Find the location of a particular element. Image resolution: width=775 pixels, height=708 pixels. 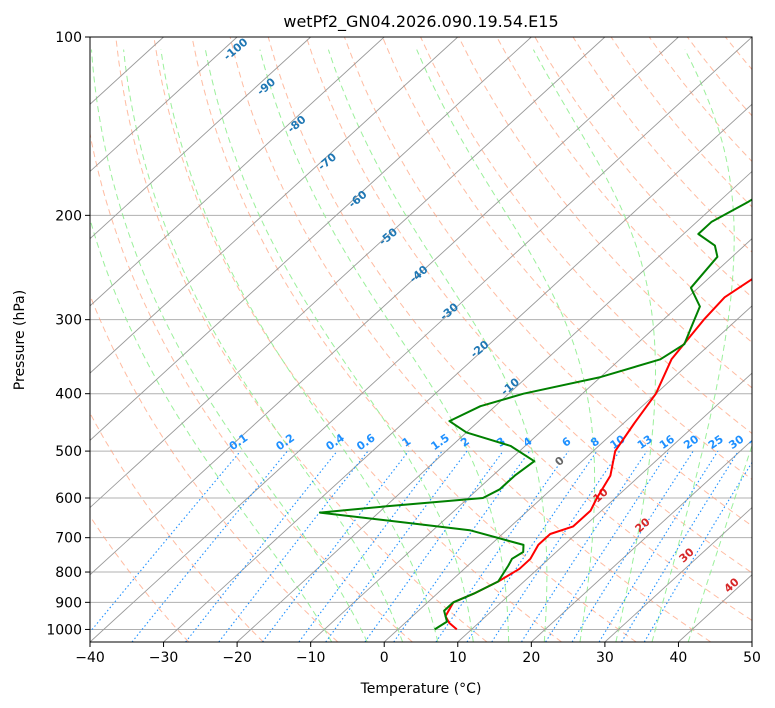

x-axis-ticks: −40 −30 −20 −10 0 10 20 30 40 50 is located at coordinates (418, 654).